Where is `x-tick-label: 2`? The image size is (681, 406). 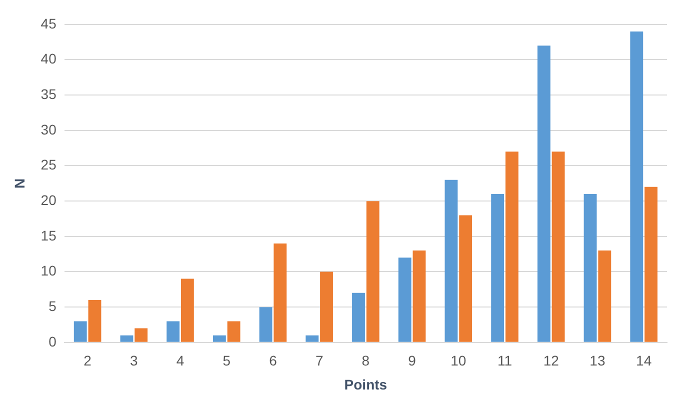 x-tick-label: 2 is located at coordinates (88, 360).